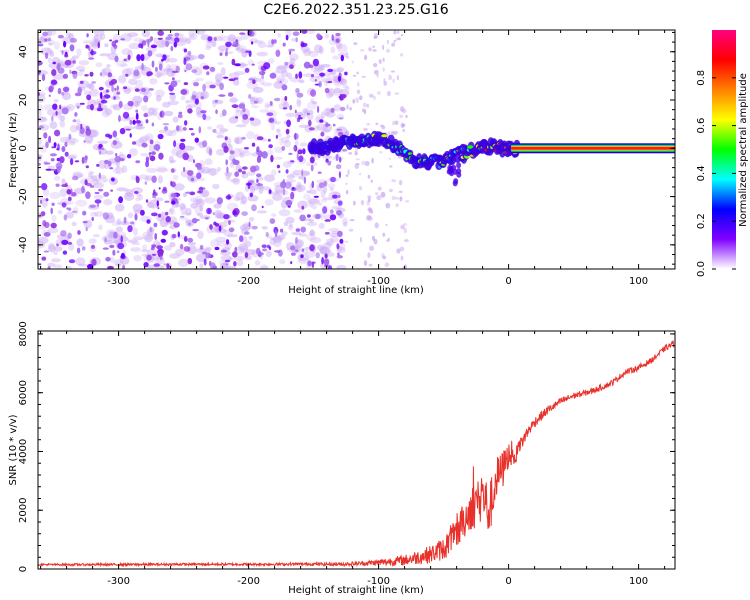 The image size is (750, 600). Describe the element at coordinates (118, 281) in the screenshot. I see `spectrogram-x-tick-label: -300` at that location.